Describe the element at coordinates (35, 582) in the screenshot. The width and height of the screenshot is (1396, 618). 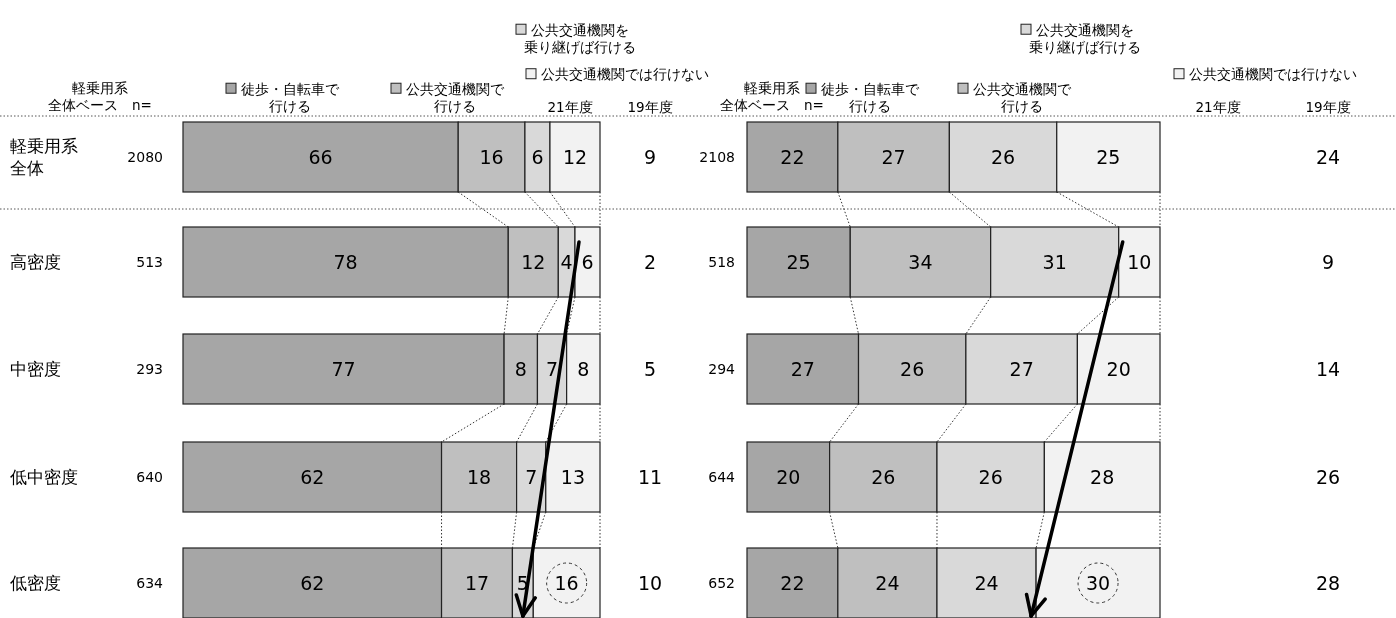
I see `y-tick-label: 低密度` at that location.